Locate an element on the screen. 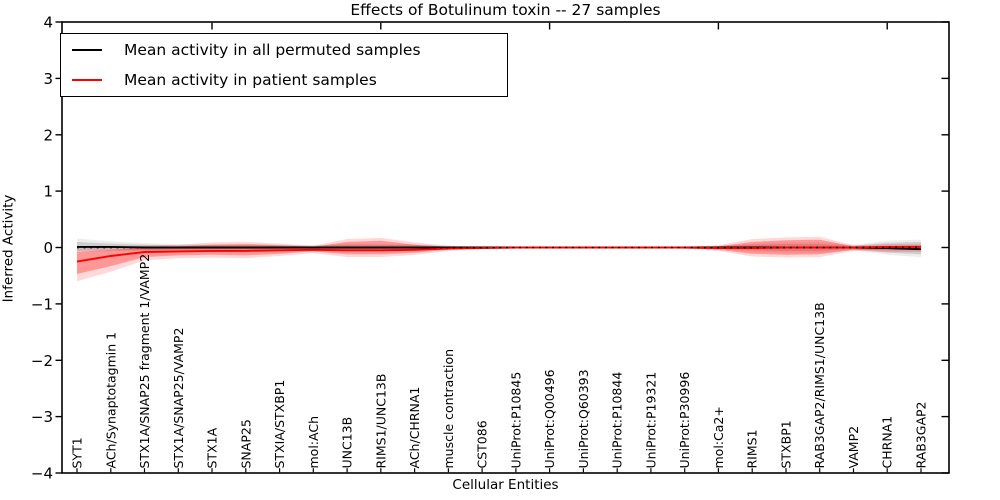 This screenshot has height=500, width=1000. x-category-label: mol:ACh is located at coordinates (313, 442).